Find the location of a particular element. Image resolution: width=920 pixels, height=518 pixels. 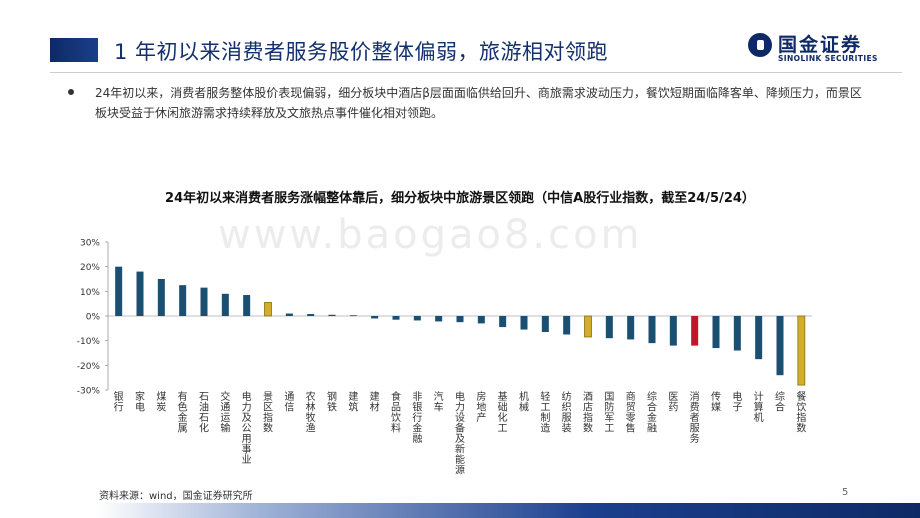

title-accent-bar is located at coordinates (74, 50).